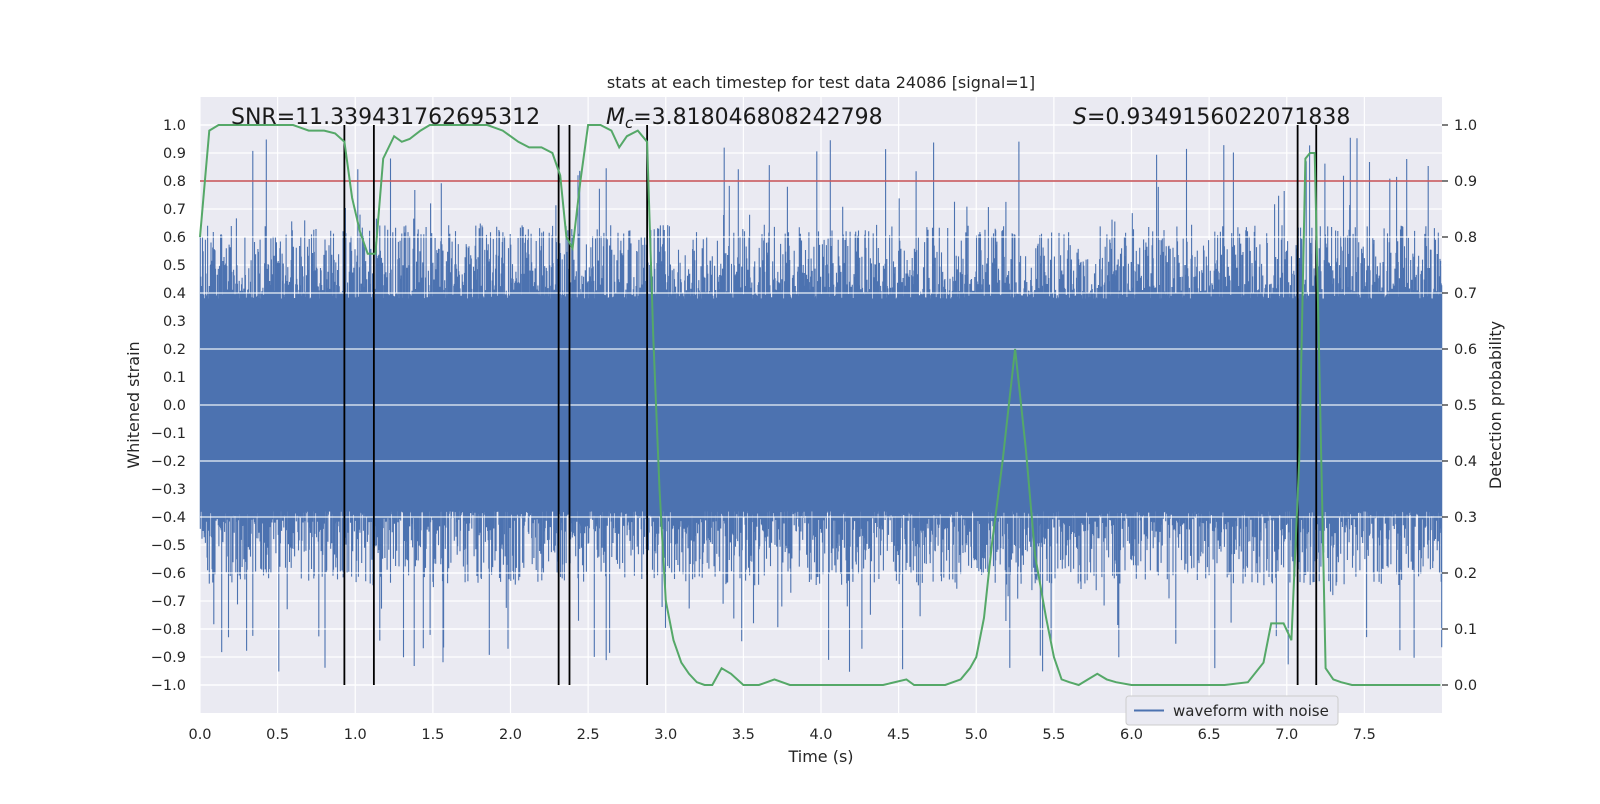 Image resolution: width=1600 pixels, height=804 pixels. What do you see at coordinates (1218, 117) in the screenshot?
I see `score-value: =0.9349156022071838` at bounding box center [1218, 117].